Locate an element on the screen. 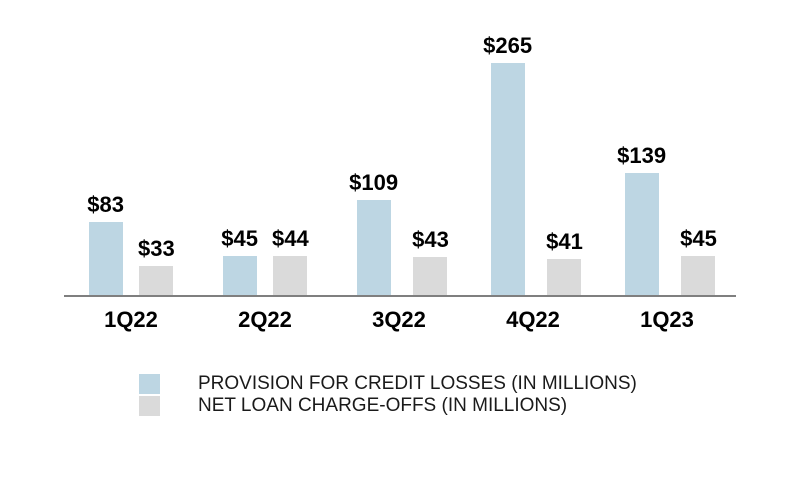  value-label: $41 is located at coordinates (564, 242).